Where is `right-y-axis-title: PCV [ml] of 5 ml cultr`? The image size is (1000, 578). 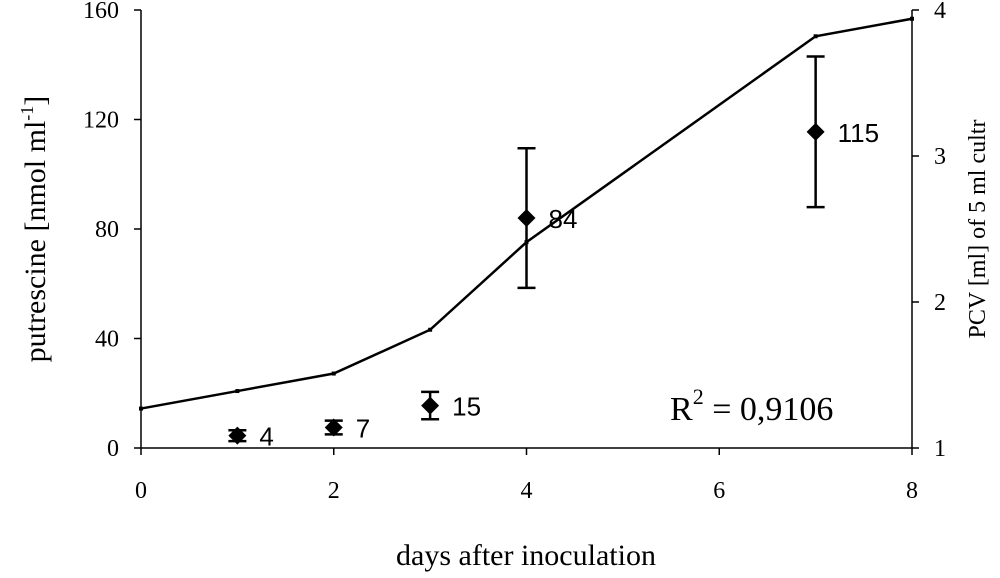
right-y-axis-title: PCV [ml] of 5 ml cultr is located at coordinates (978, 229).